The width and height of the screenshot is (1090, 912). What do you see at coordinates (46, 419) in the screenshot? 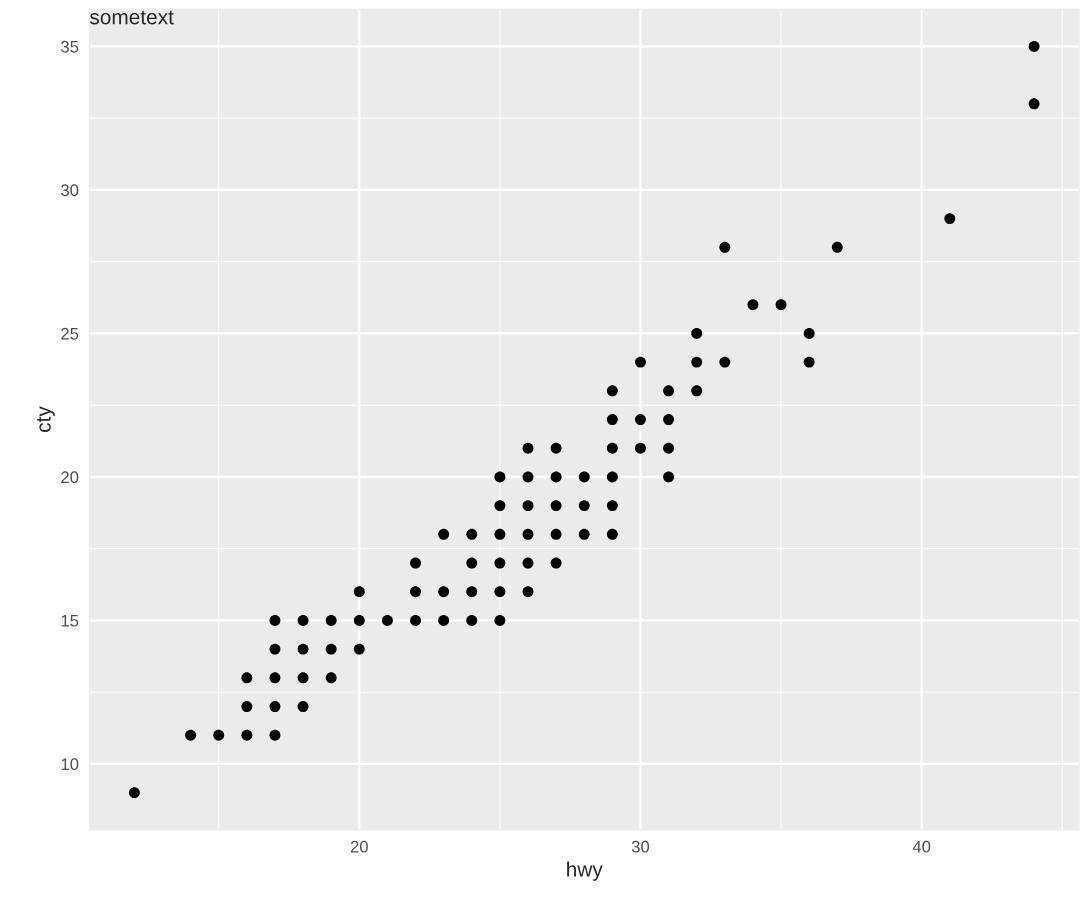
I see `y-axis-title: cty` at bounding box center [46, 419].